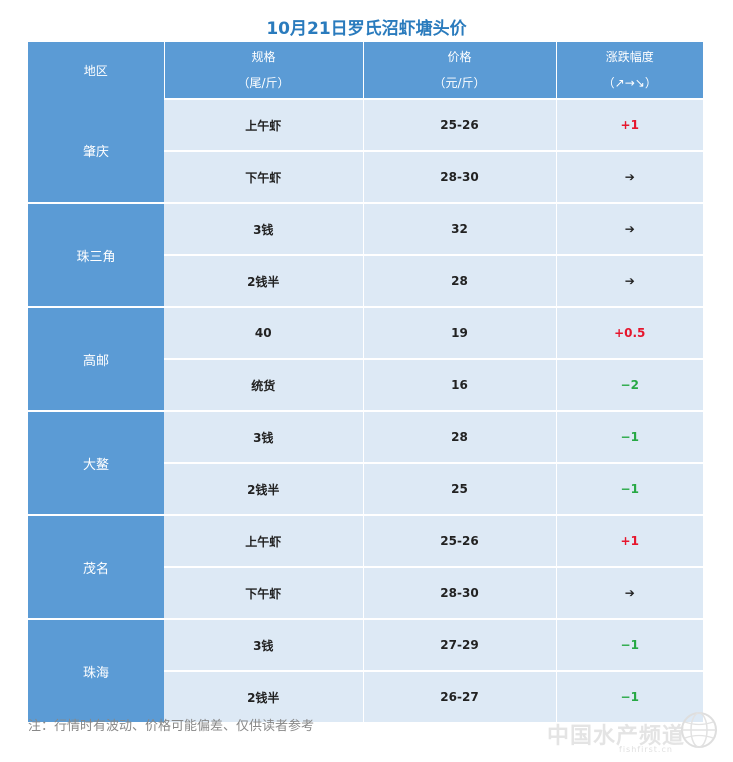  What do you see at coordinates (629, 83) in the screenshot?
I see `header-change-legend: （↗→↘）` at bounding box center [629, 83].